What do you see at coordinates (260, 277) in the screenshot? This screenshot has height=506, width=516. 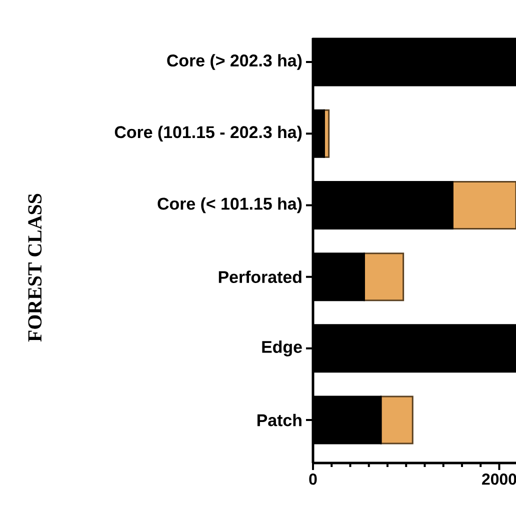 I see `y-tick-label: Perforated` at bounding box center [260, 277].